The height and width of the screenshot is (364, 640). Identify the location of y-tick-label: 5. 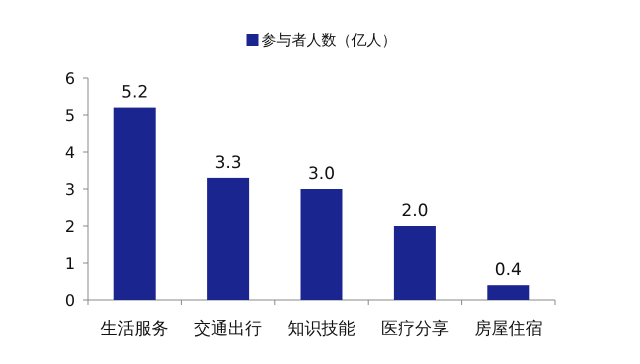
(70, 115).